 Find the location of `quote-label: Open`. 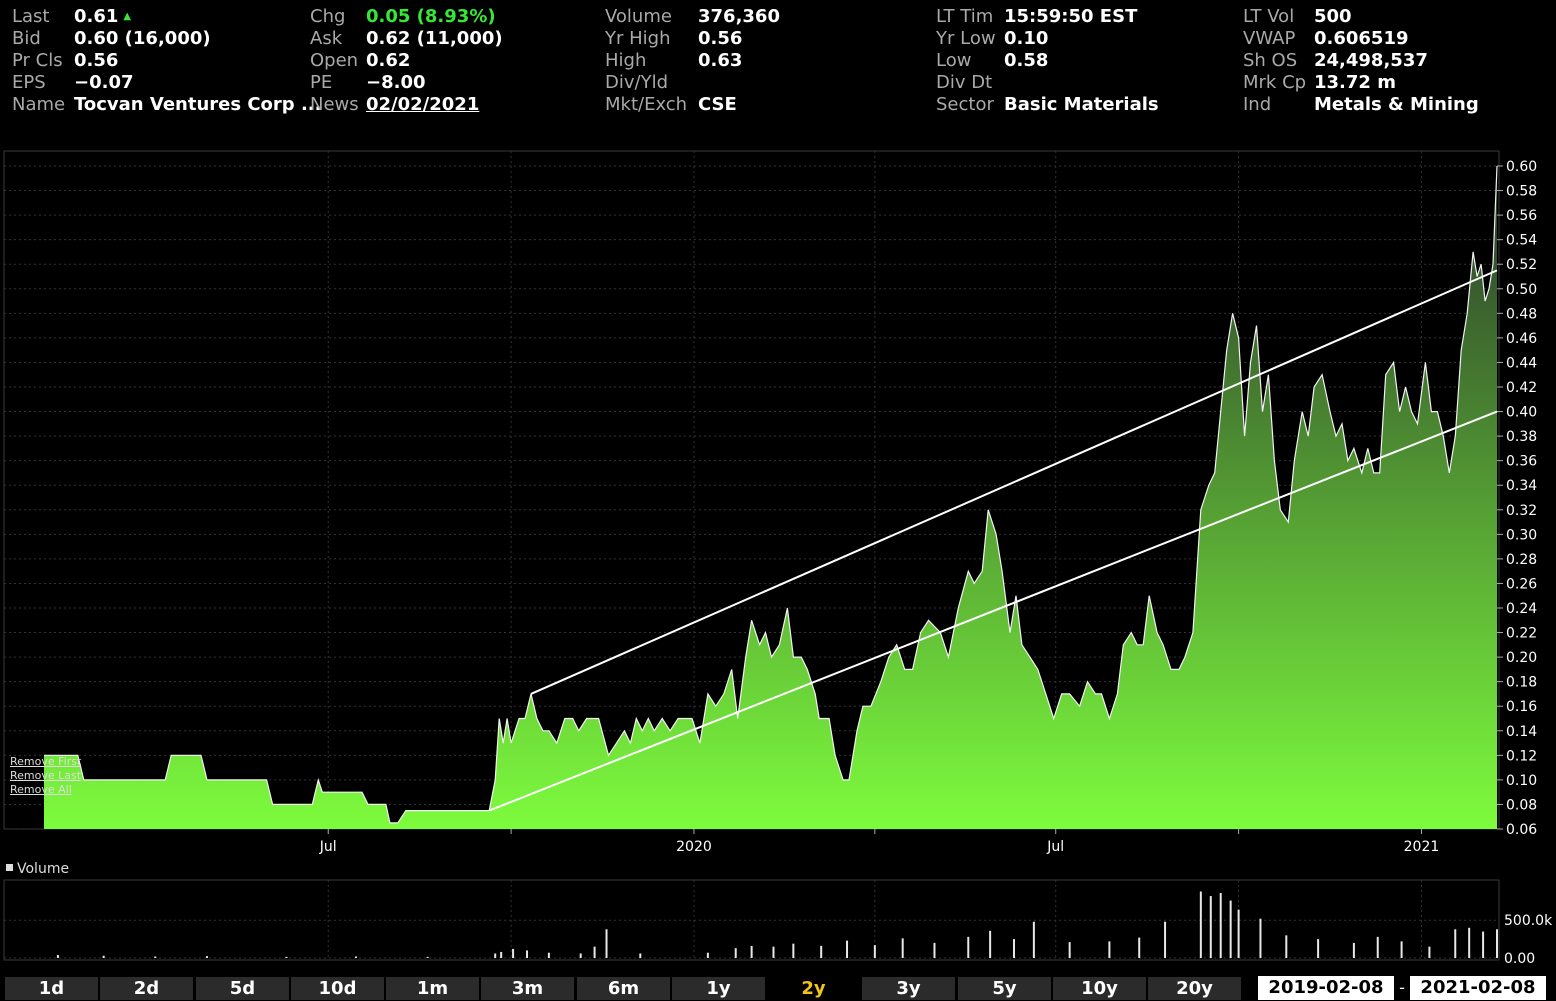

quote-label: Open is located at coordinates (334, 60).